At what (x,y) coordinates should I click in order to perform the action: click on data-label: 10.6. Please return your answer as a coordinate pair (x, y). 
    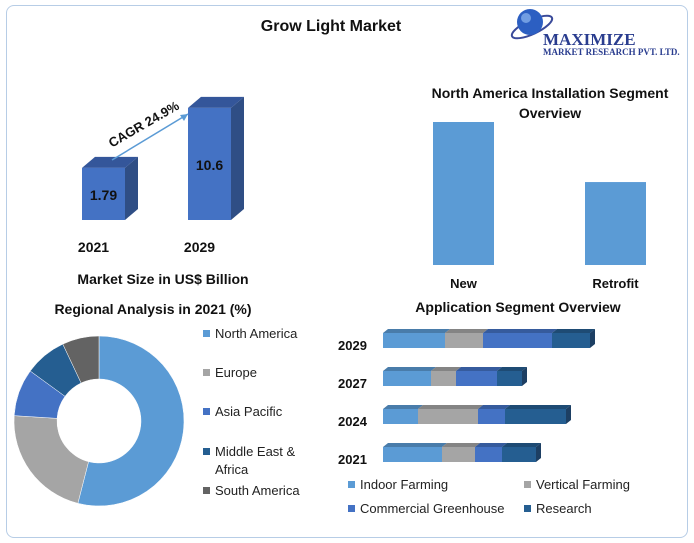
    Looking at the image, I should click on (209, 165).